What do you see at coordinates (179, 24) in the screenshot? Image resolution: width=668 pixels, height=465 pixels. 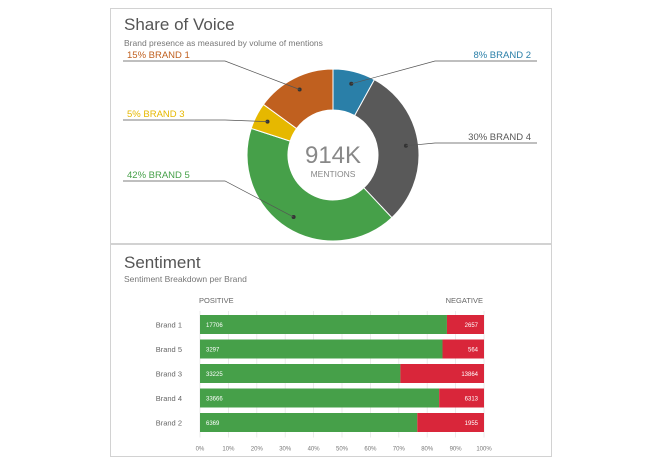 I see `share-of-voice-title: Share of Voice` at bounding box center [179, 24].